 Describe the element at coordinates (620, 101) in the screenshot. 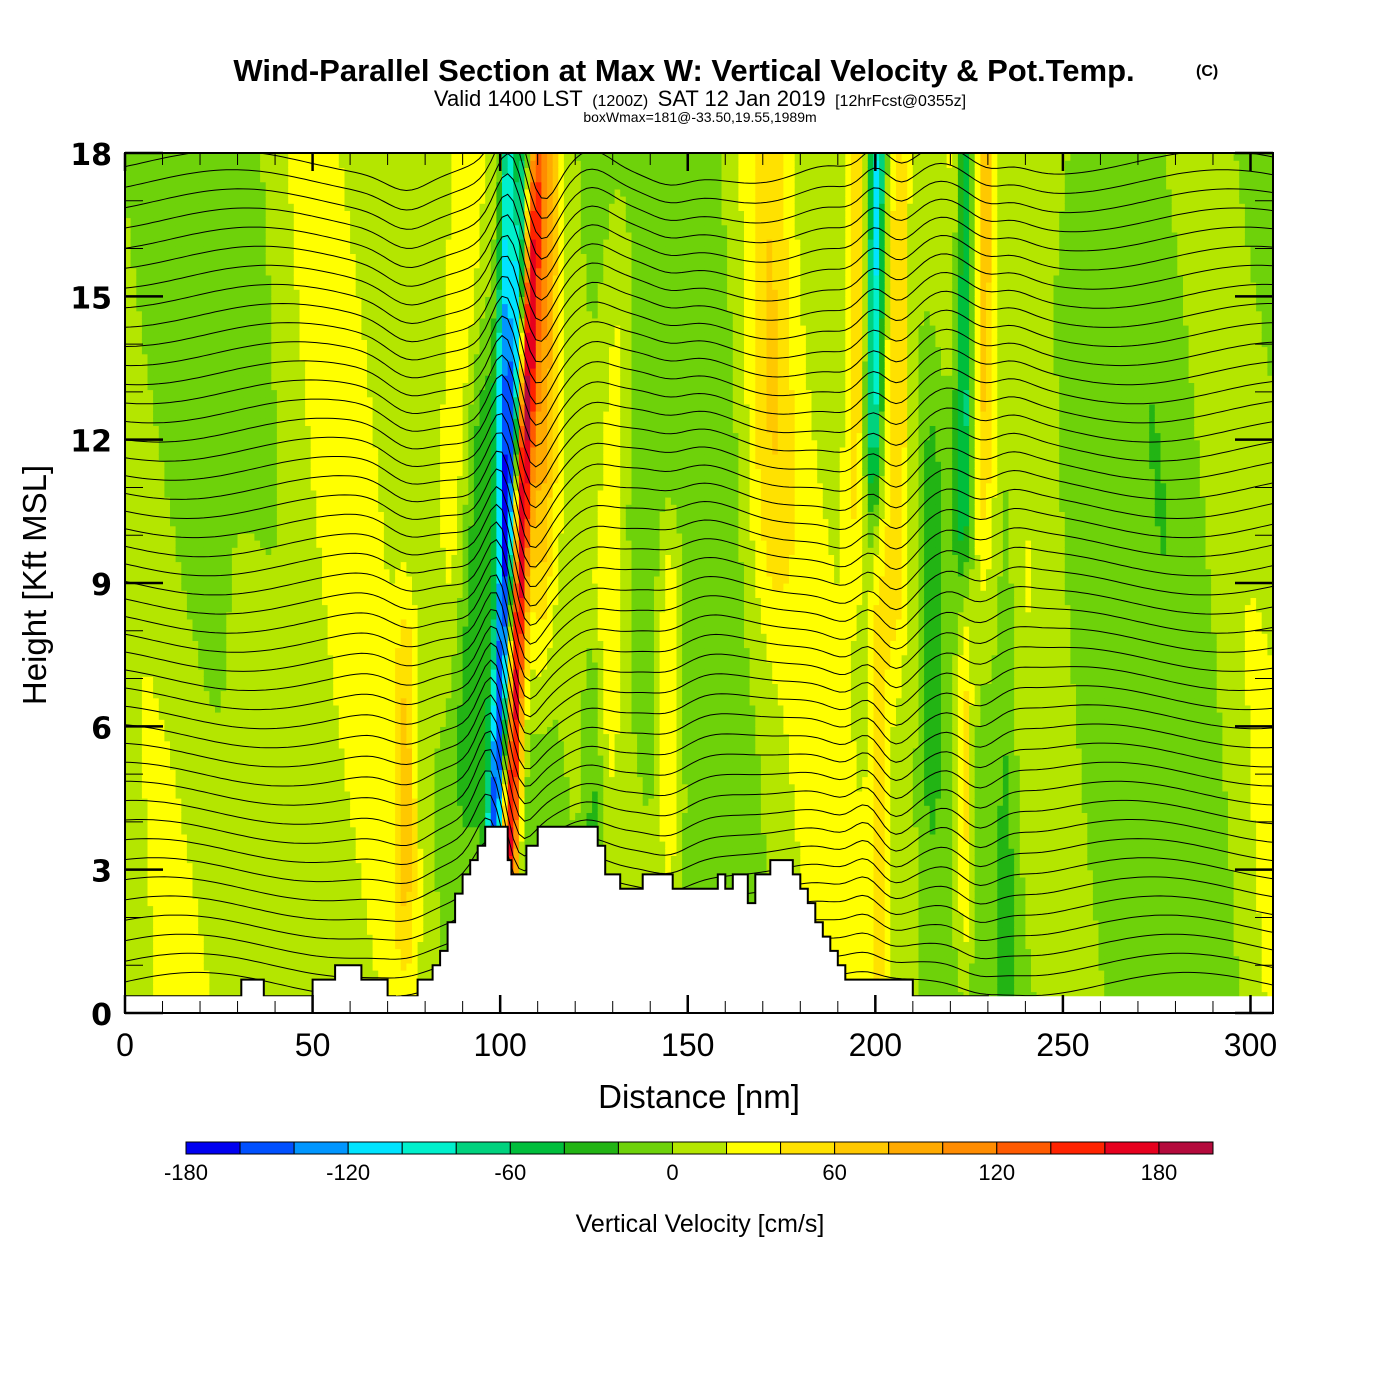

I see `subtitle-zulu: (1200Z)` at that location.